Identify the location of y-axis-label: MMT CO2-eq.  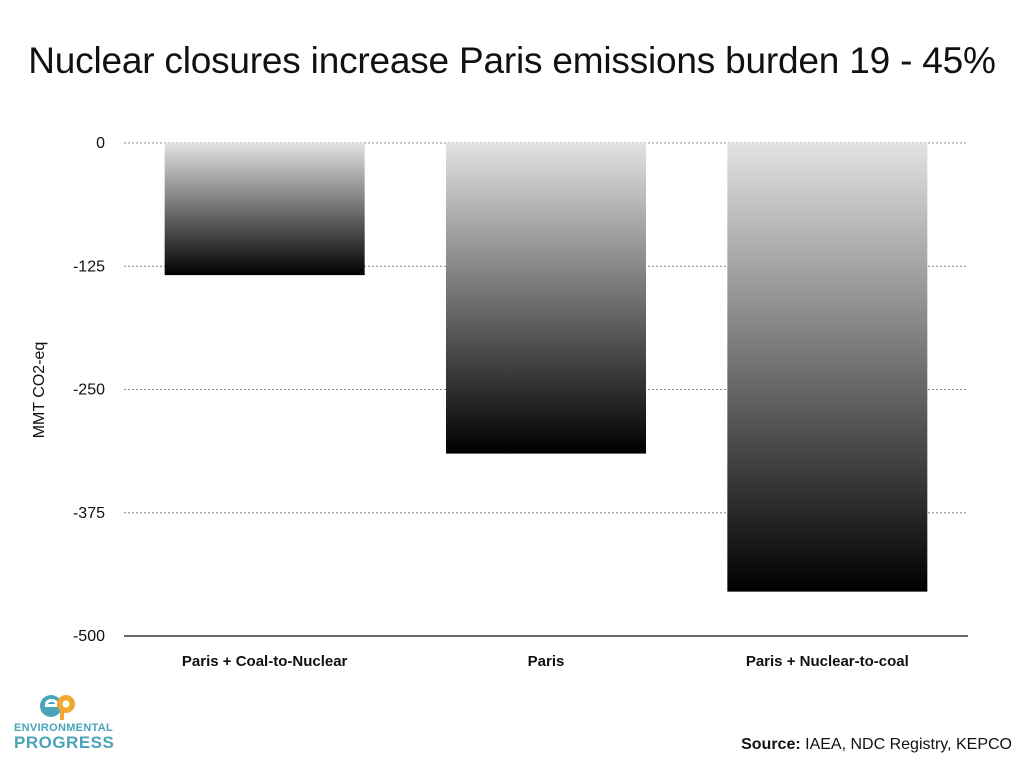
(39, 390).